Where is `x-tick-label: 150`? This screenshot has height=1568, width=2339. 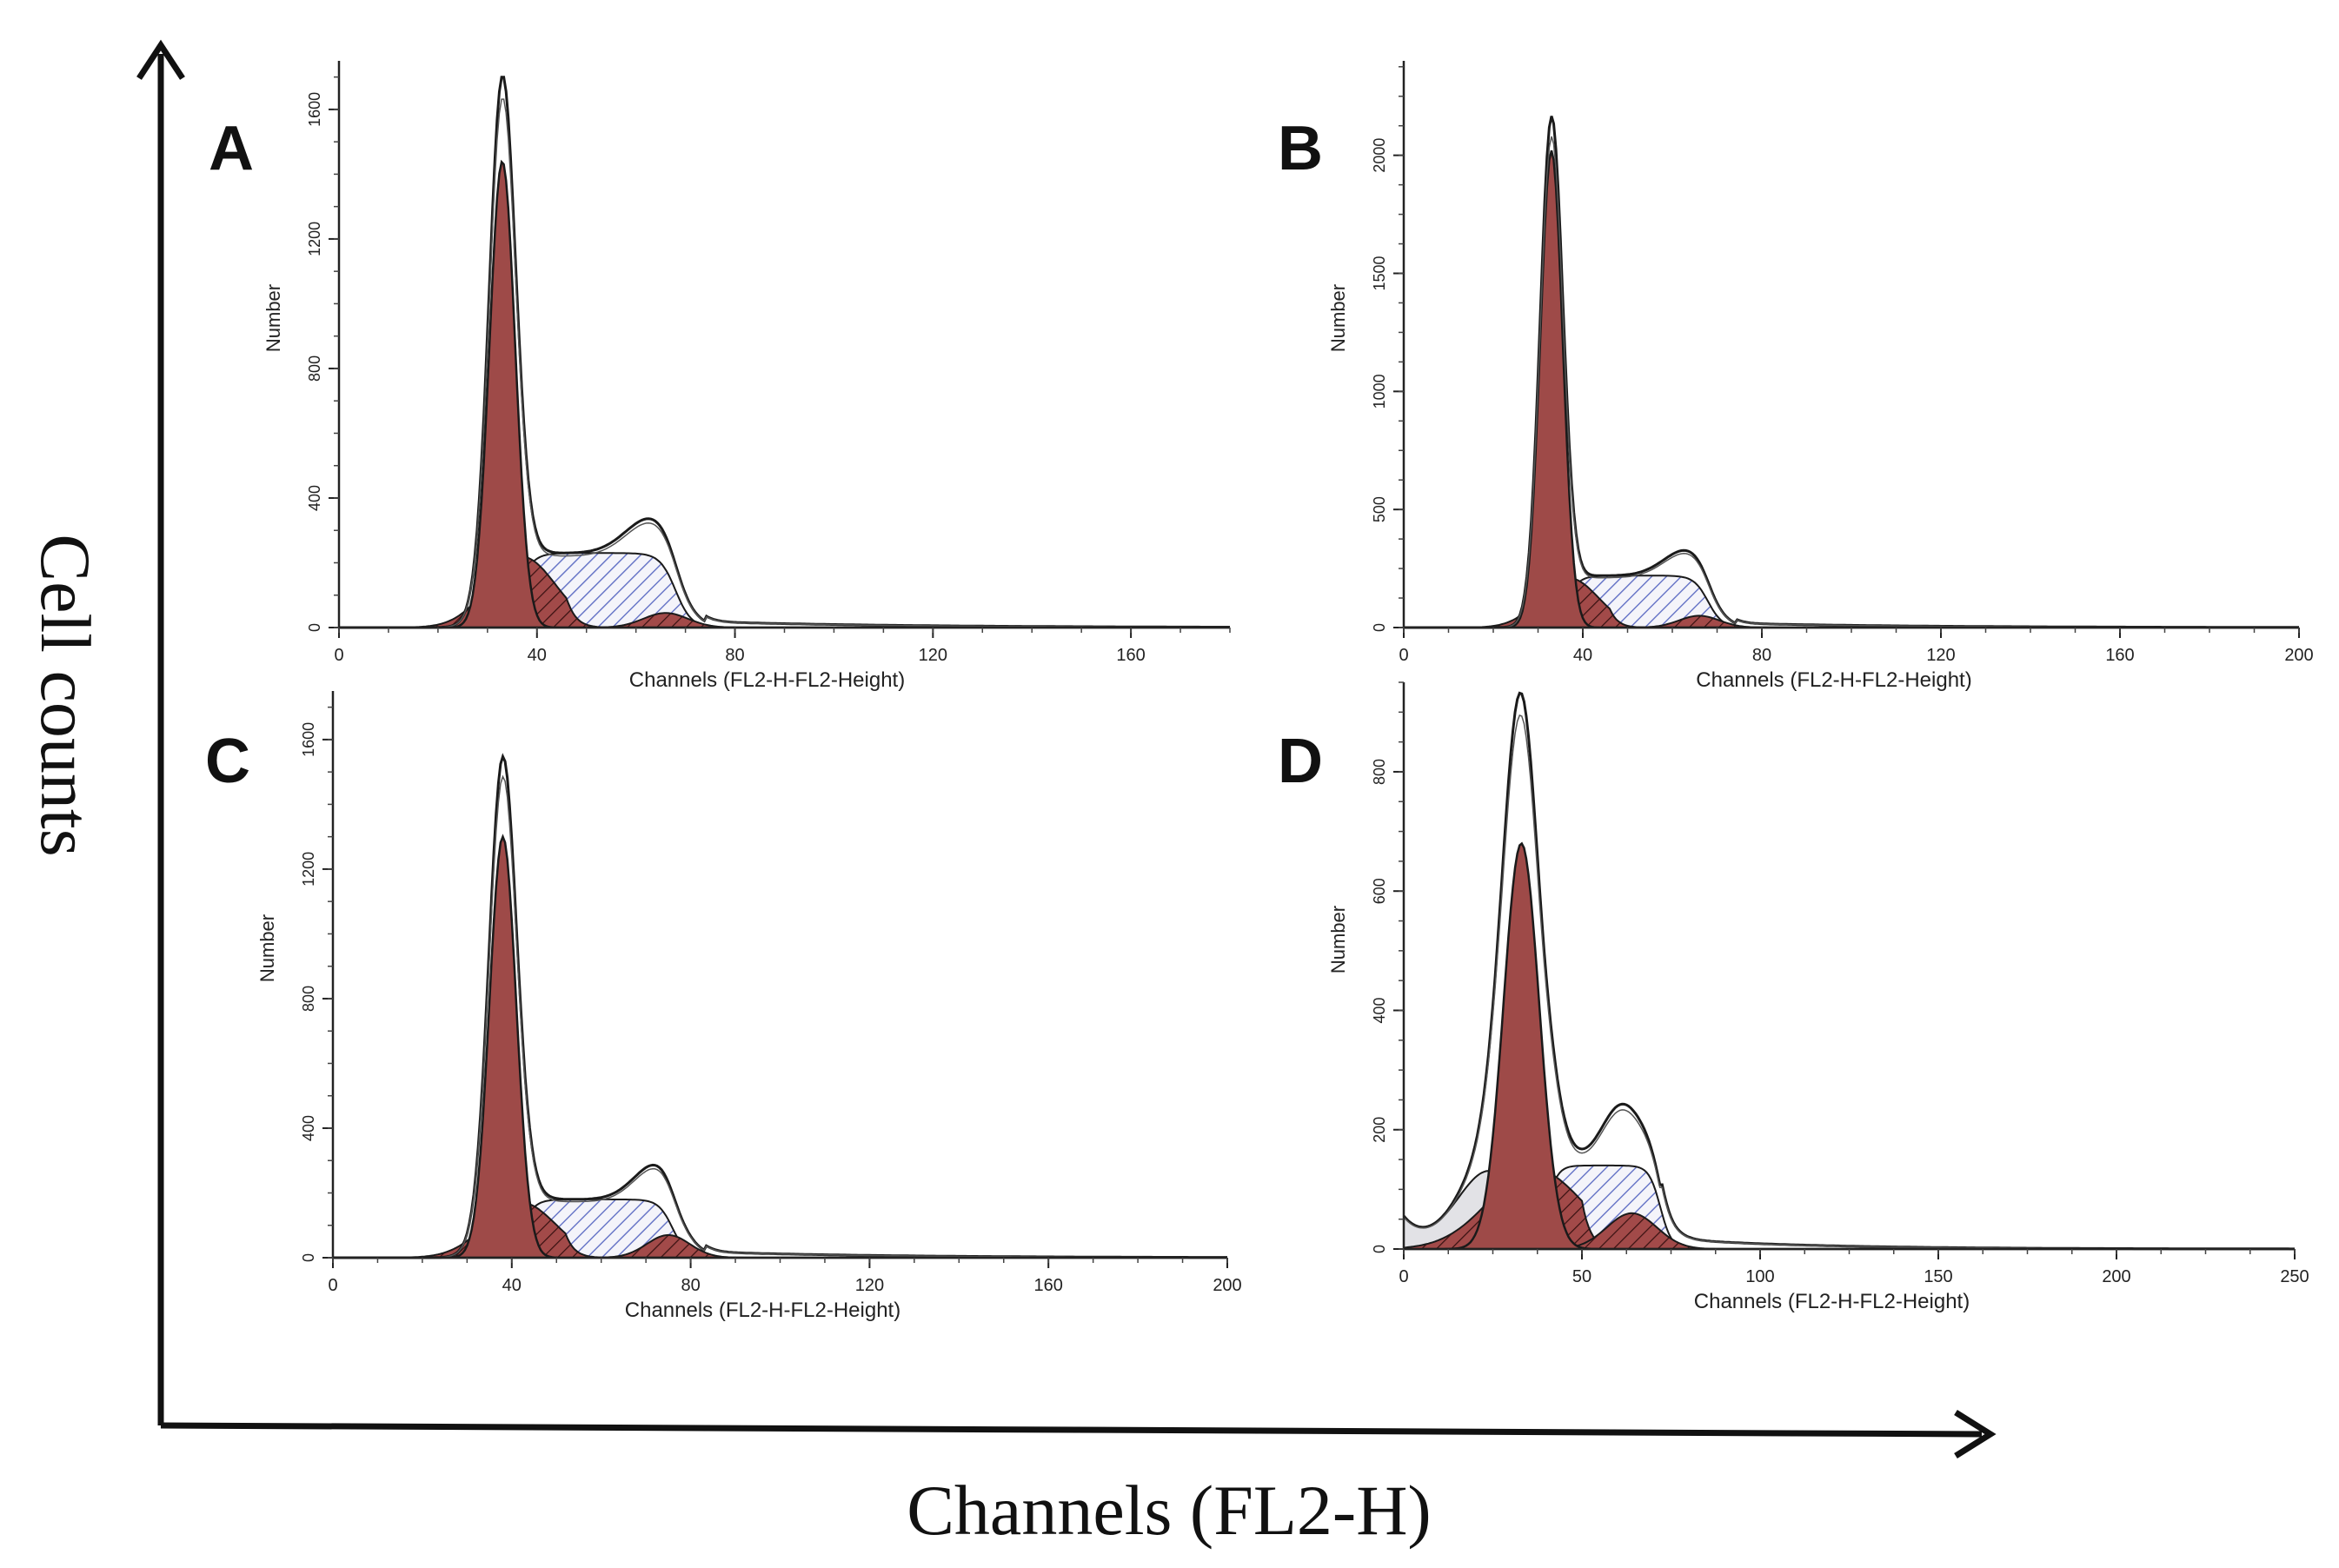 x-tick-label: 150 is located at coordinates (1938, 1276).